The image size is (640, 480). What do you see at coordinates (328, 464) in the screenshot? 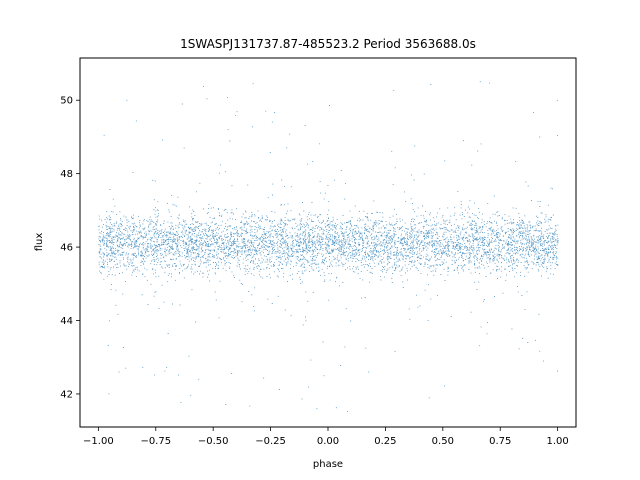
I see `x-axis-label: phase` at bounding box center [328, 464].